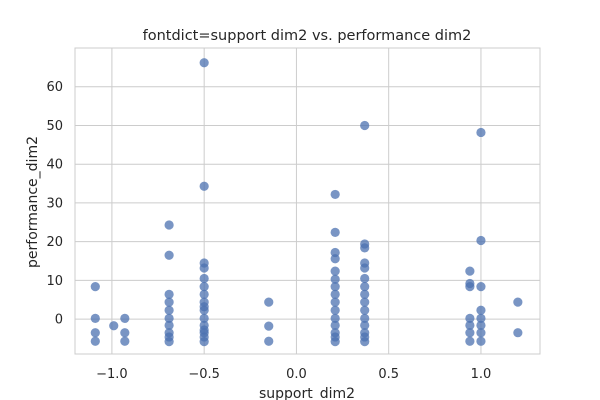 This screenshot has height=400, width=600. I want to click on y-tick-label: 40, so click(54, 165).